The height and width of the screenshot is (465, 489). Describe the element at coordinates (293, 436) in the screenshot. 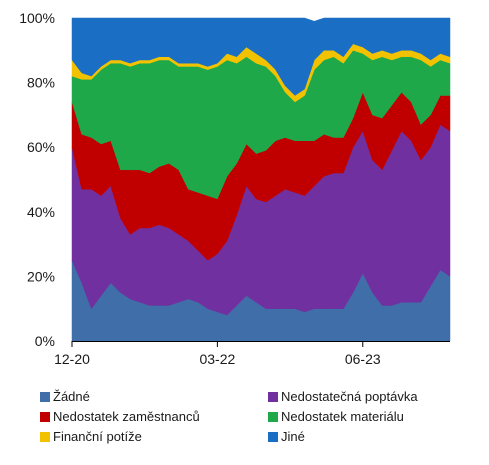

I see `legend-label: Jiné` at that location.